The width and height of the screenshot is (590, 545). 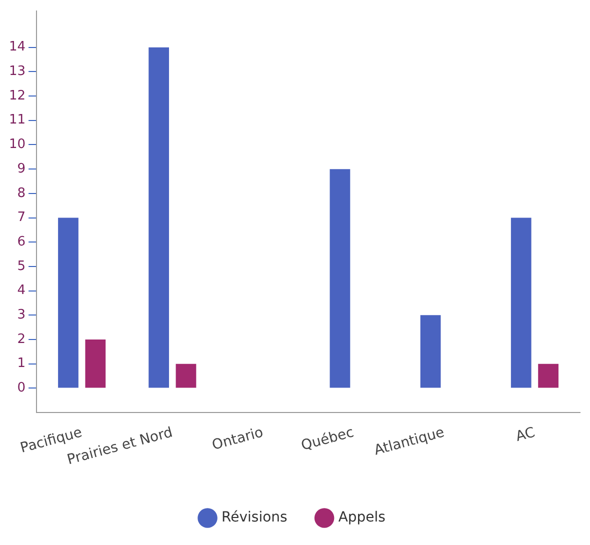 I want to click on y-tick-label: 8, so click(x=21, y=193).